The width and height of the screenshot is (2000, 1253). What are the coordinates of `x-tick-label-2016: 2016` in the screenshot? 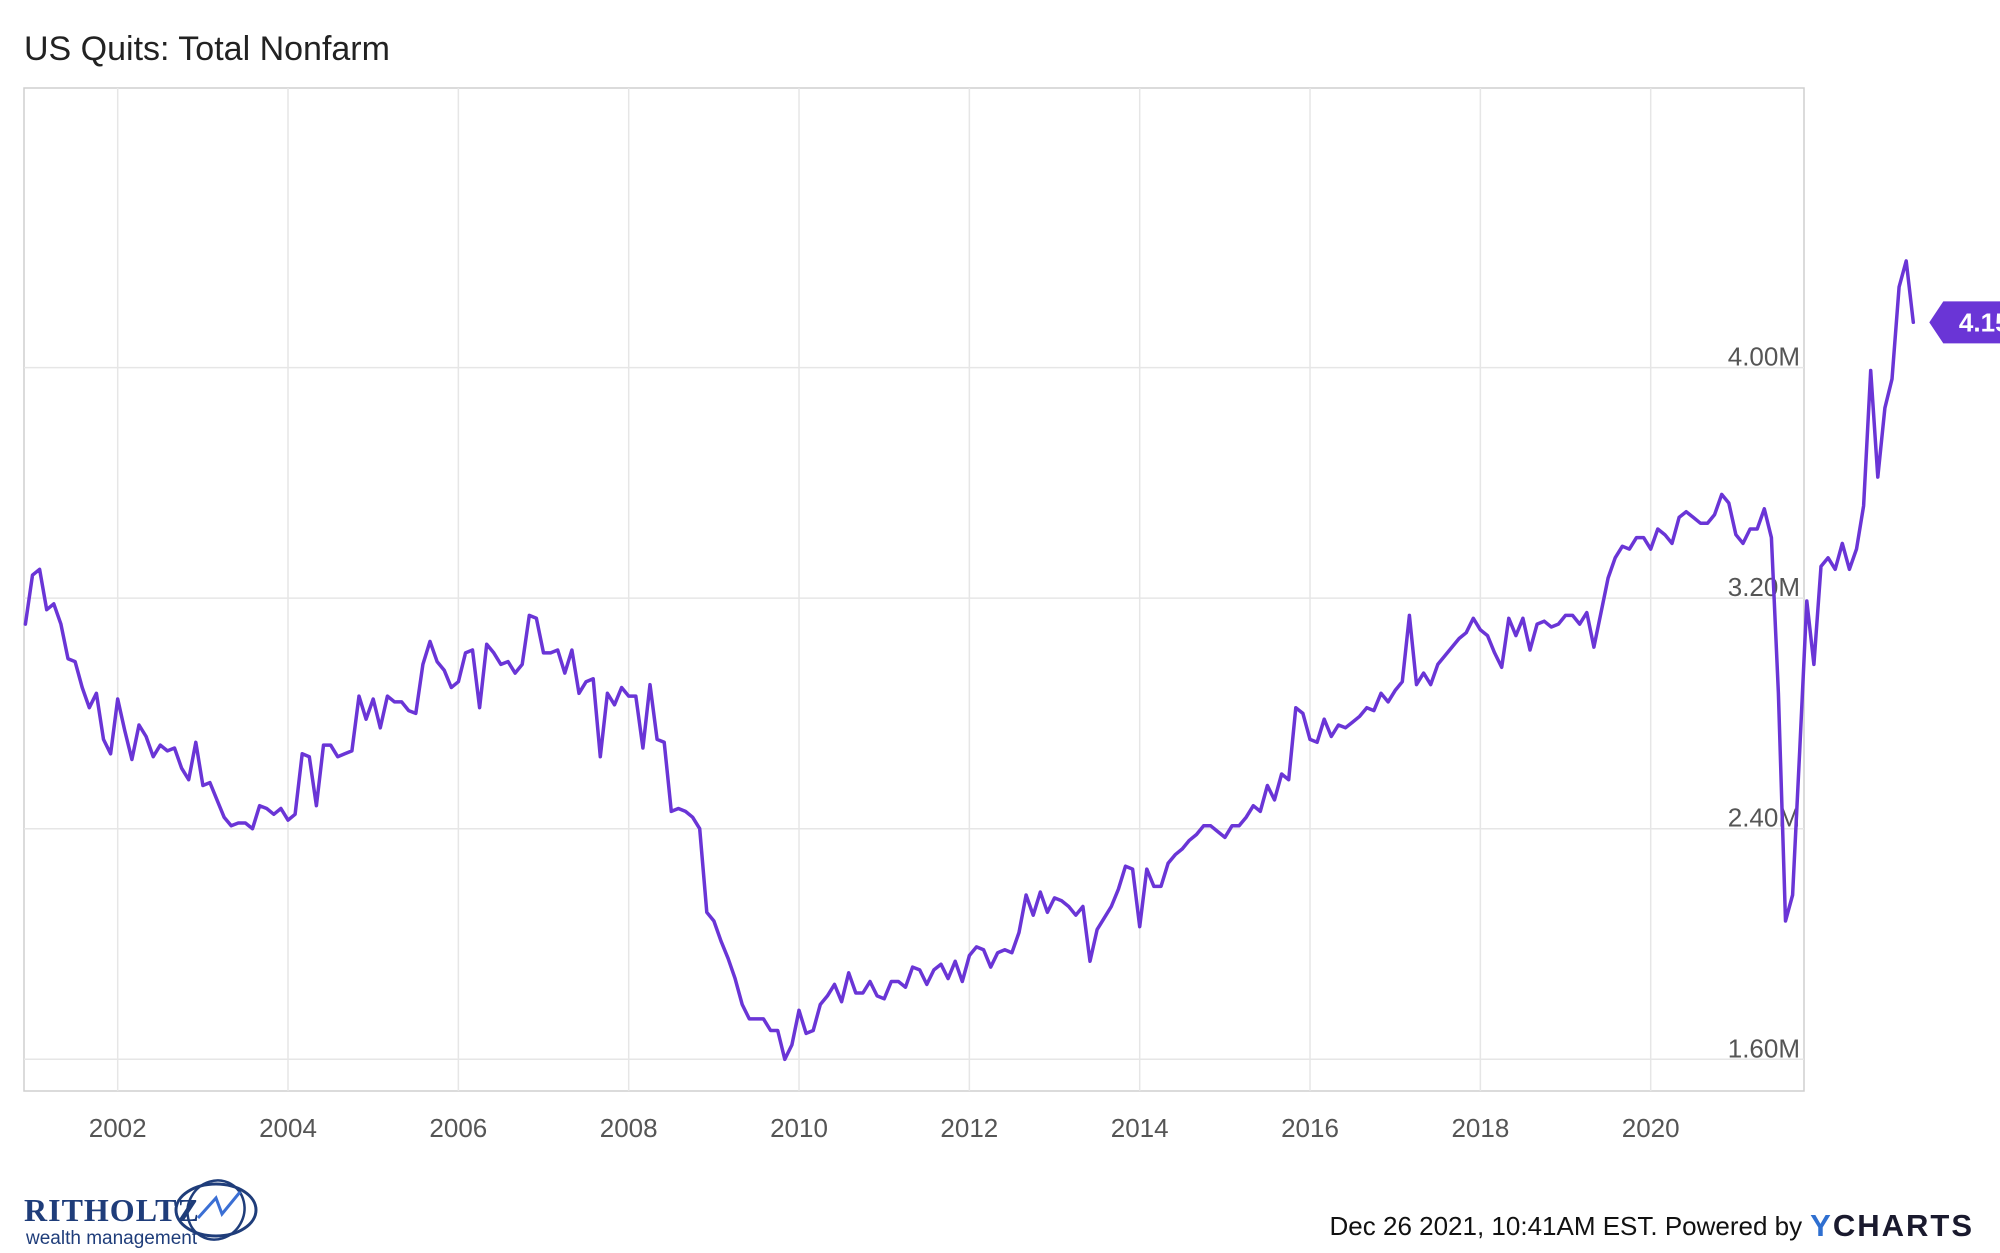 It's located at (1310, 1128).